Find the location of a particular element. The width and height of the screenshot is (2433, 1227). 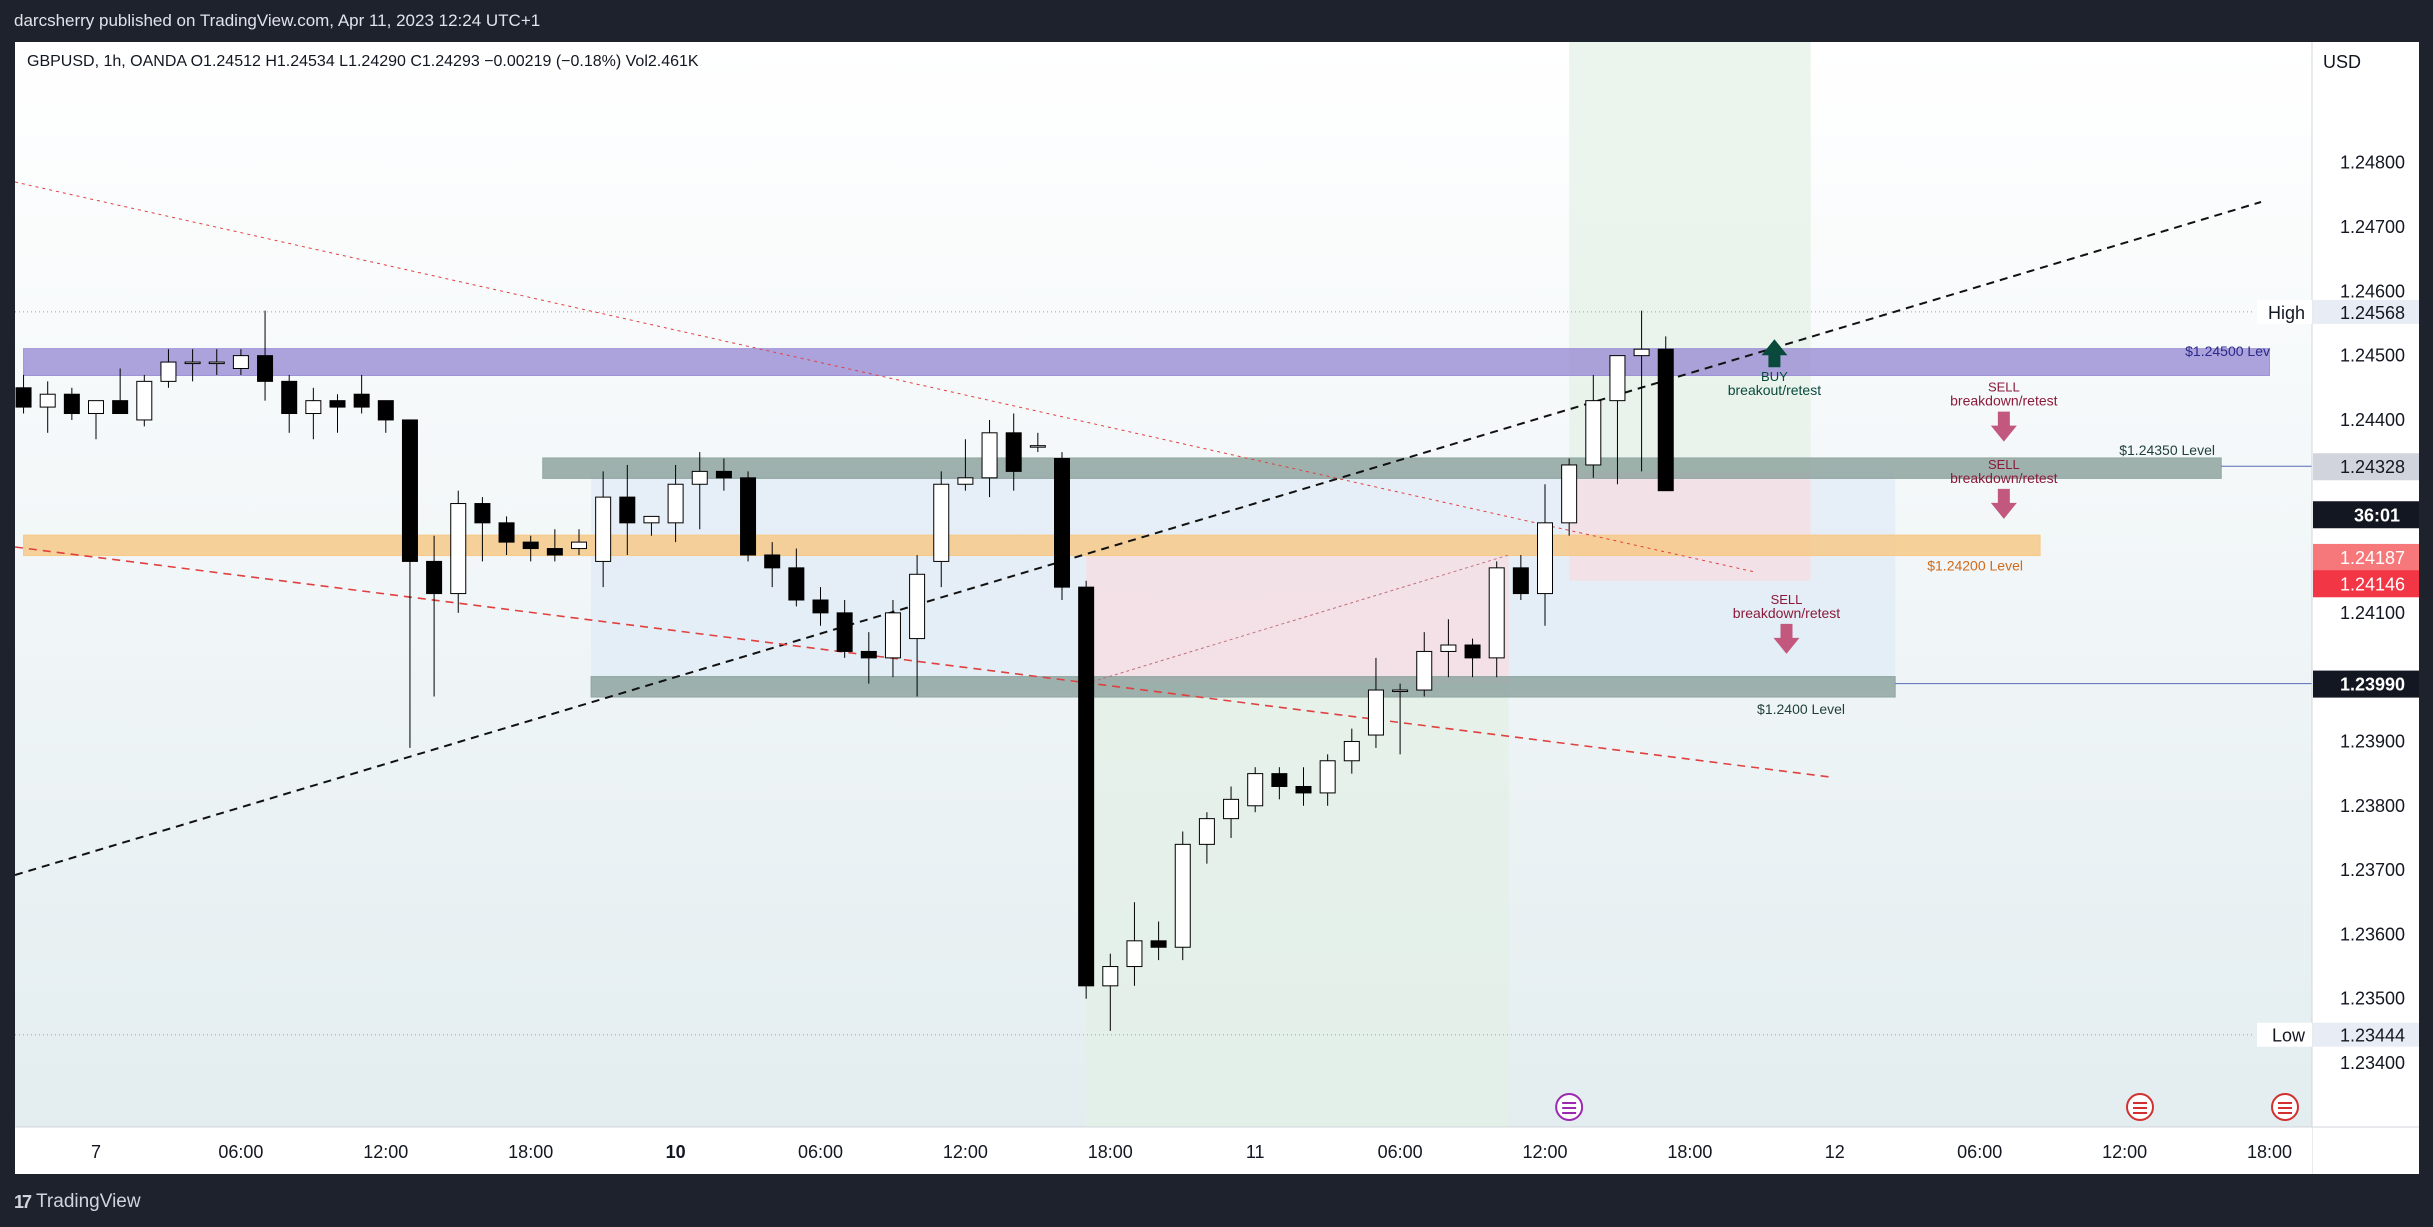

time-axis is located at coordinates (1163, 1150).